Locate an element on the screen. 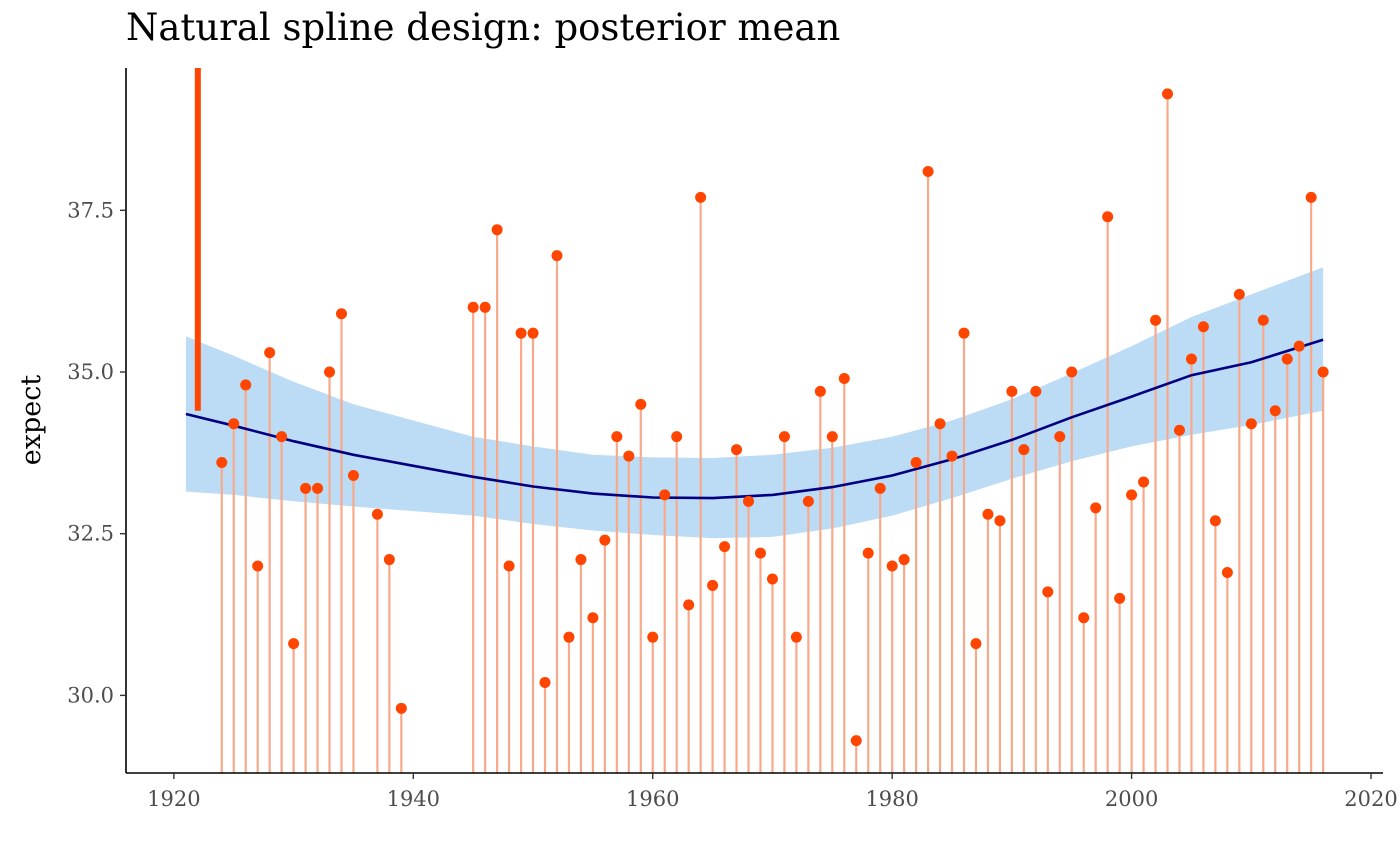  y-axis-title: expect is located at coordinates (31, 420).